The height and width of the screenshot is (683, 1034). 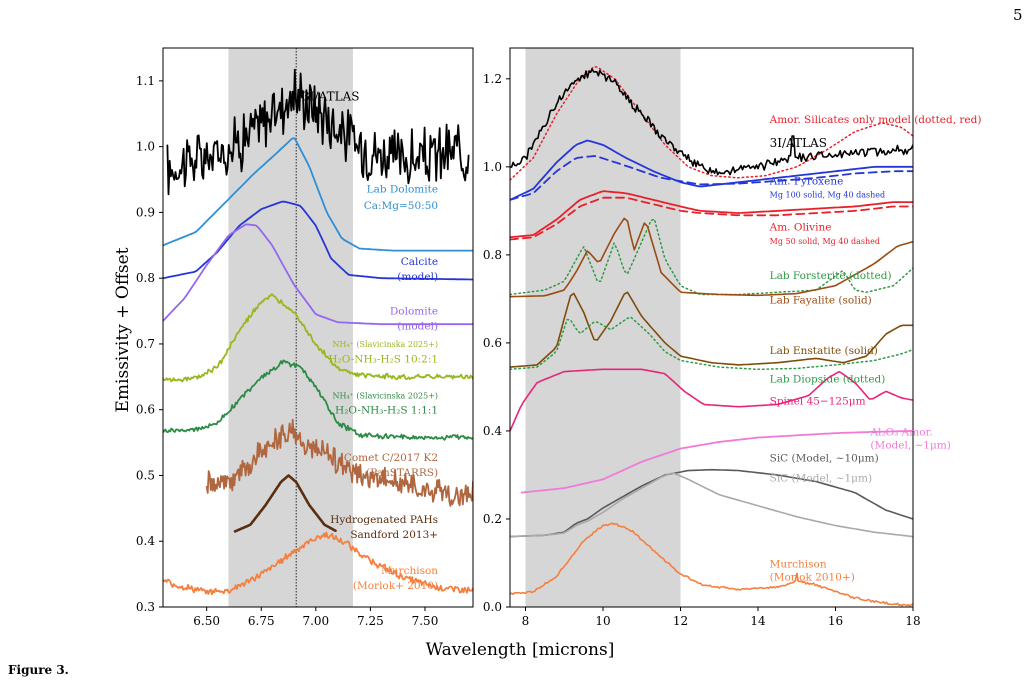 What do you see at coordinates (824, 459) in the screenshot?
I see `series-annotation-sic10: SiC (Model, ~10μm)` at bounding box center [824, 459].